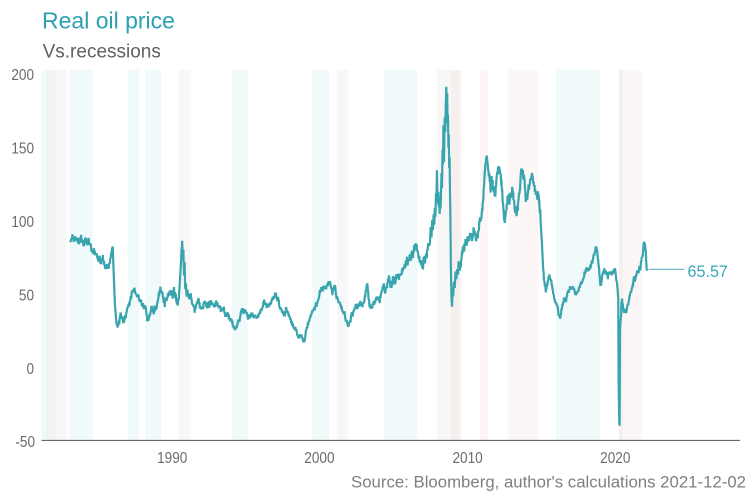  Describe the element at coordinates (25, 442) in the screenshot. I see `svg-text: -50` at that location.